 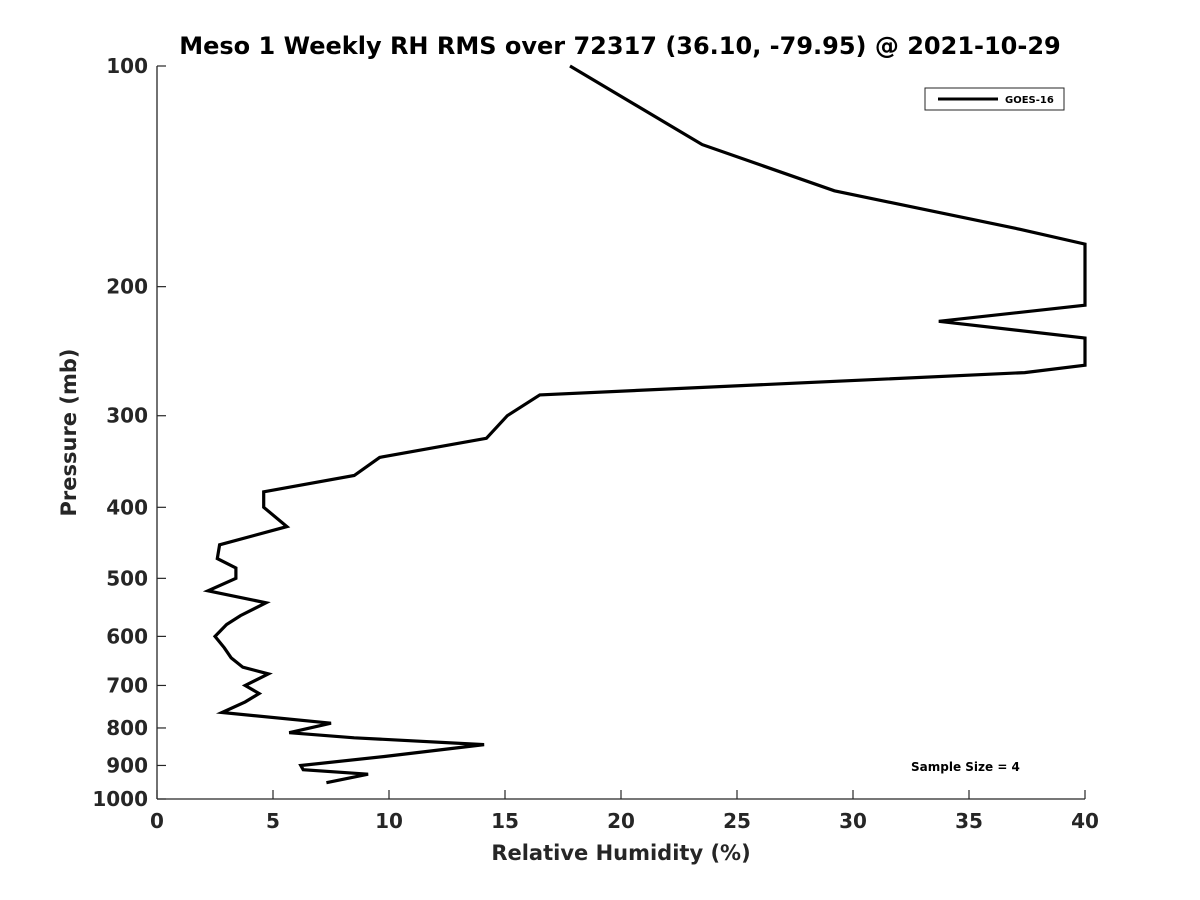 I want to click on x-tick-label: 20, so click(x=621, y=821).